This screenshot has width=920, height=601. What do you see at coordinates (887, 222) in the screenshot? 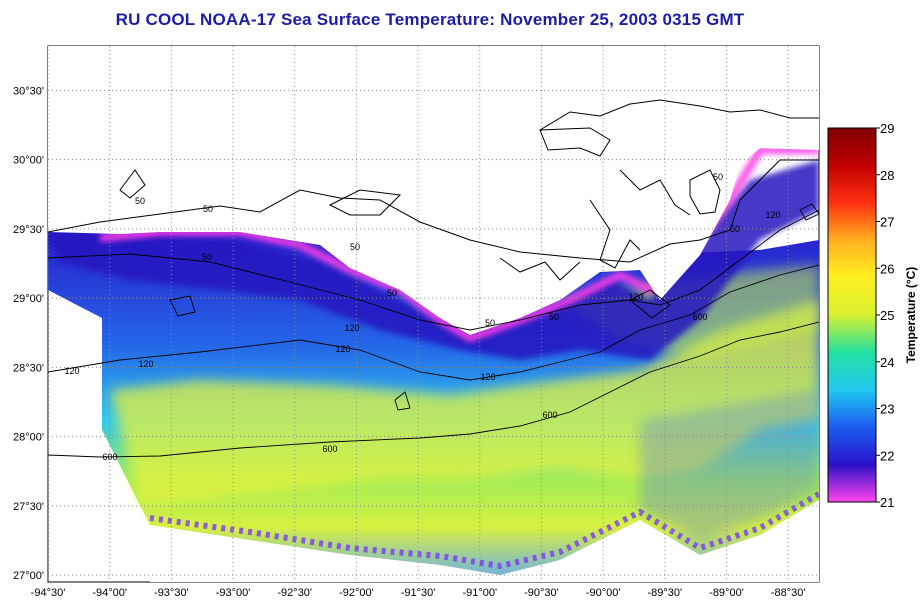
I see `colorbar-tick-label: 27` at bounding box center [887, 222].